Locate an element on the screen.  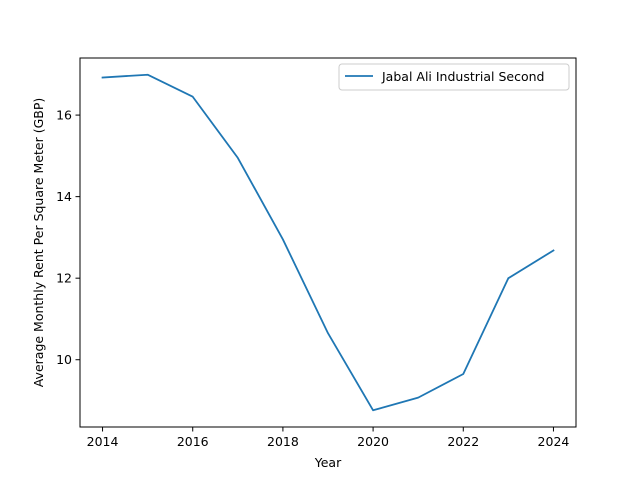
y-tick-label: 14 is located at coordinates (64, 196).